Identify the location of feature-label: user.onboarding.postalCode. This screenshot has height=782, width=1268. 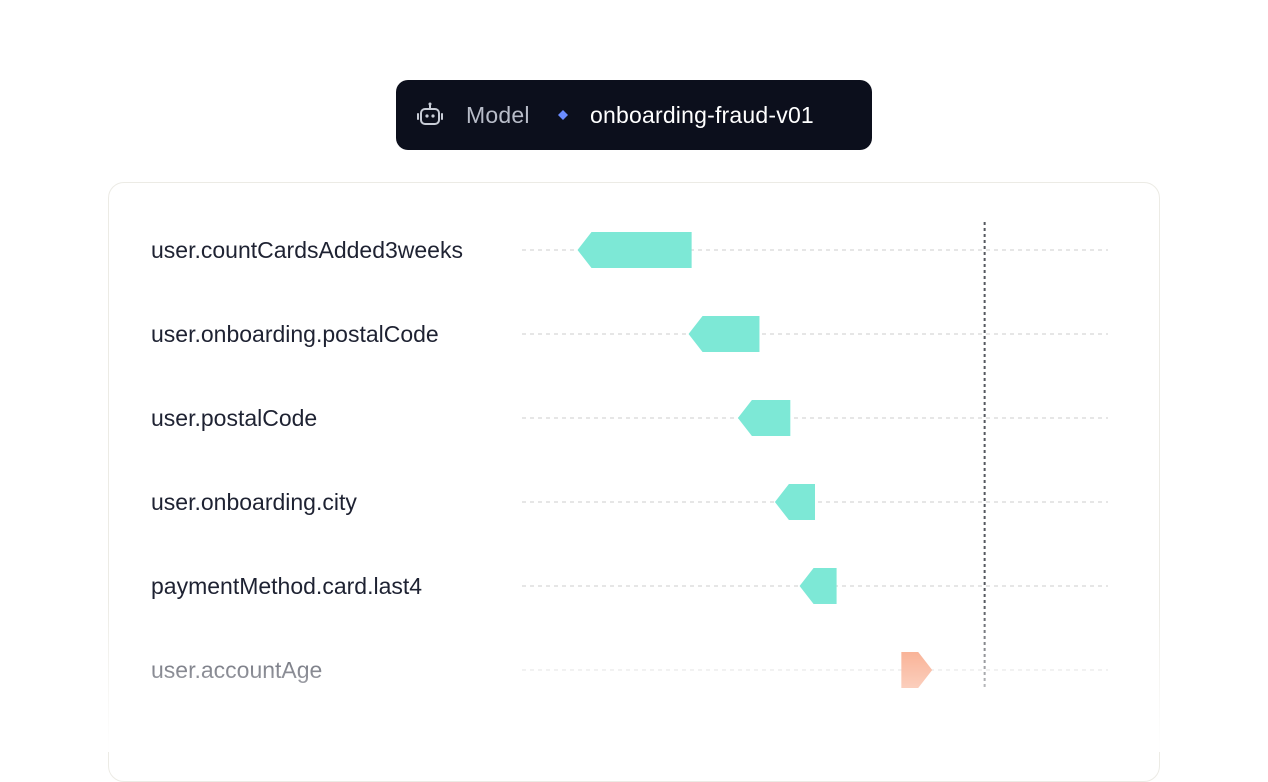
(295, 334).